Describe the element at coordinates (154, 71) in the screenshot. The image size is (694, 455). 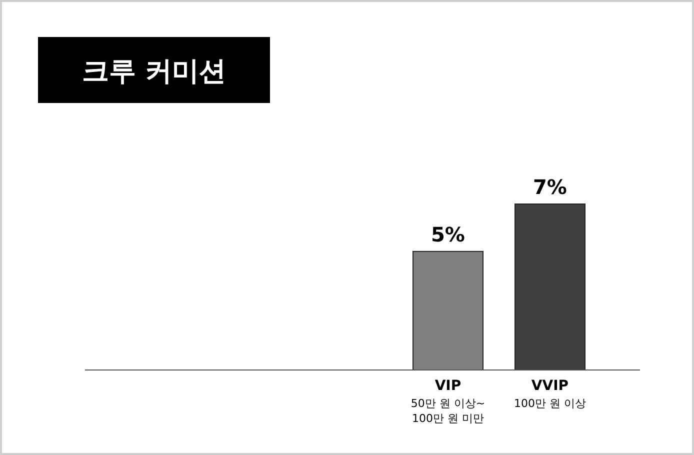
I see `chart-title: 크루 커미션` at that location.